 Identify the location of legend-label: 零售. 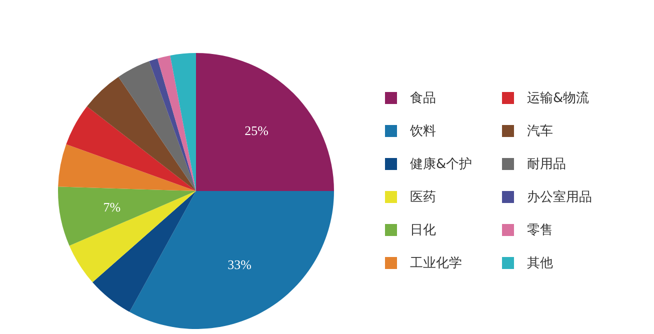
(540, 230).